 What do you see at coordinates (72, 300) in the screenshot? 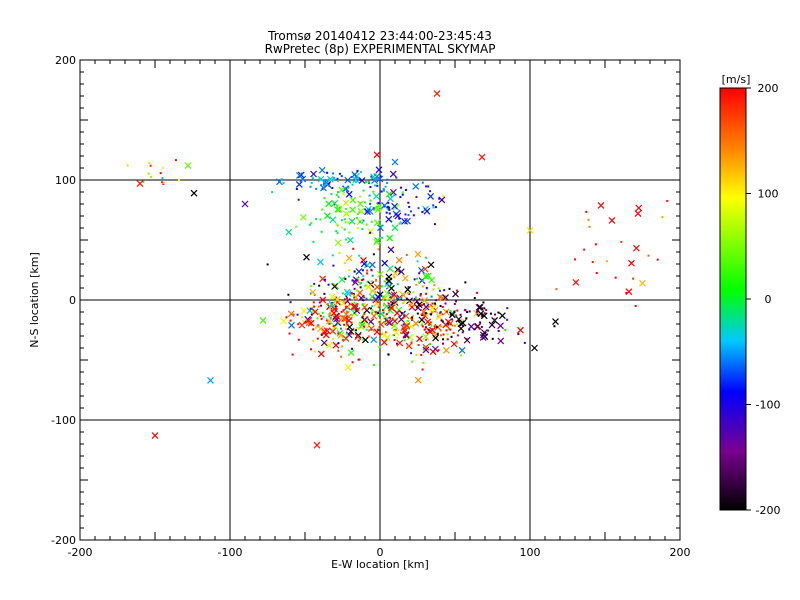
I see `y-tick-label: 0` at bounding box center [72, 300].